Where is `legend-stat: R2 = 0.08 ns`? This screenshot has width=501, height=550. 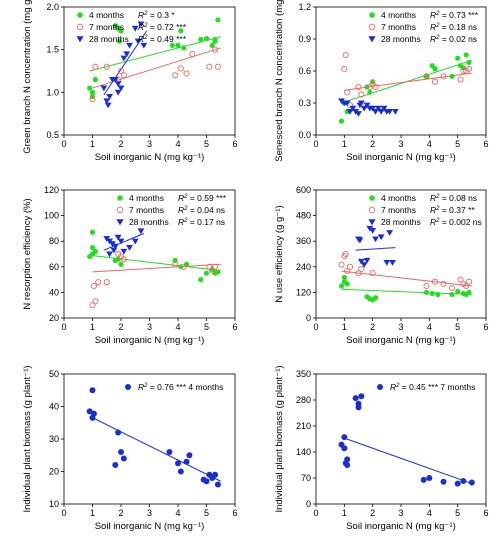
legend-stat: R2 = 0.08 ns is located at coordinates (453, 198).